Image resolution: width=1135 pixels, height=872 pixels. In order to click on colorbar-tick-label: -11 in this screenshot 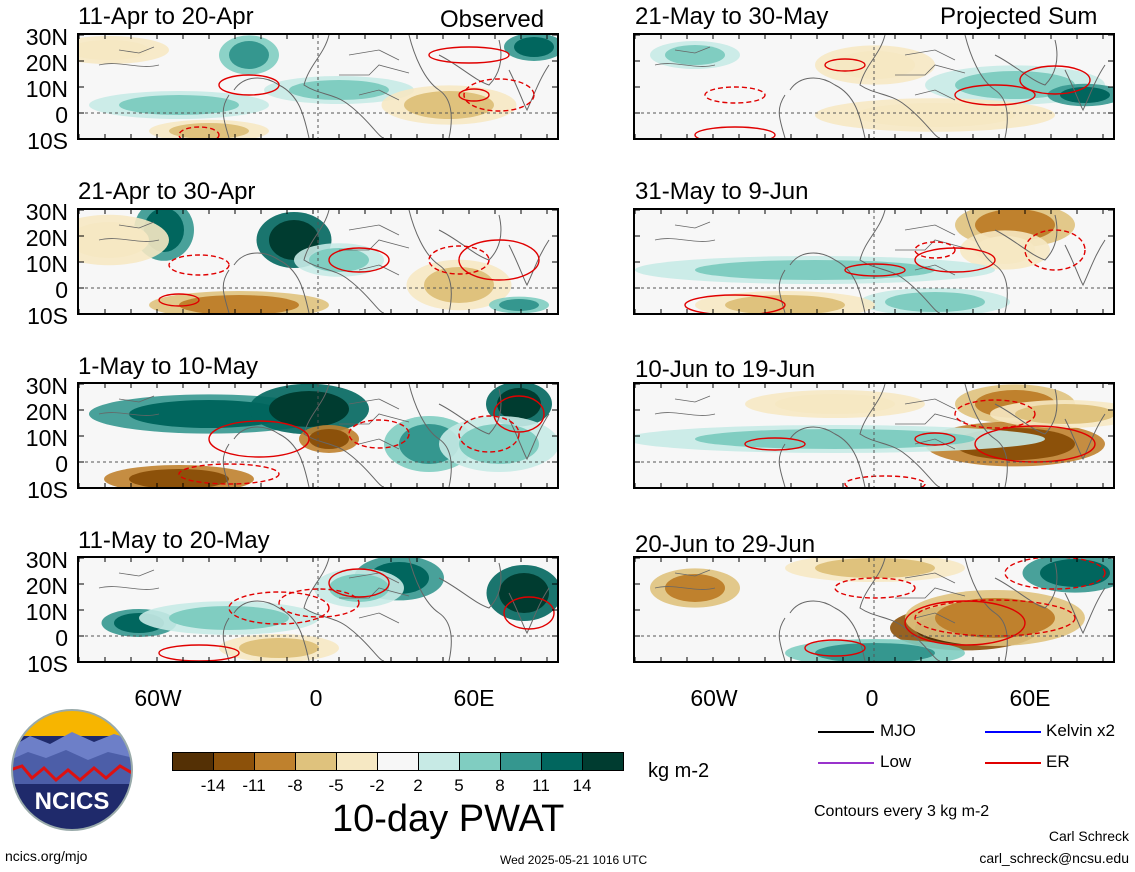, I will do `click(254, 785)`.